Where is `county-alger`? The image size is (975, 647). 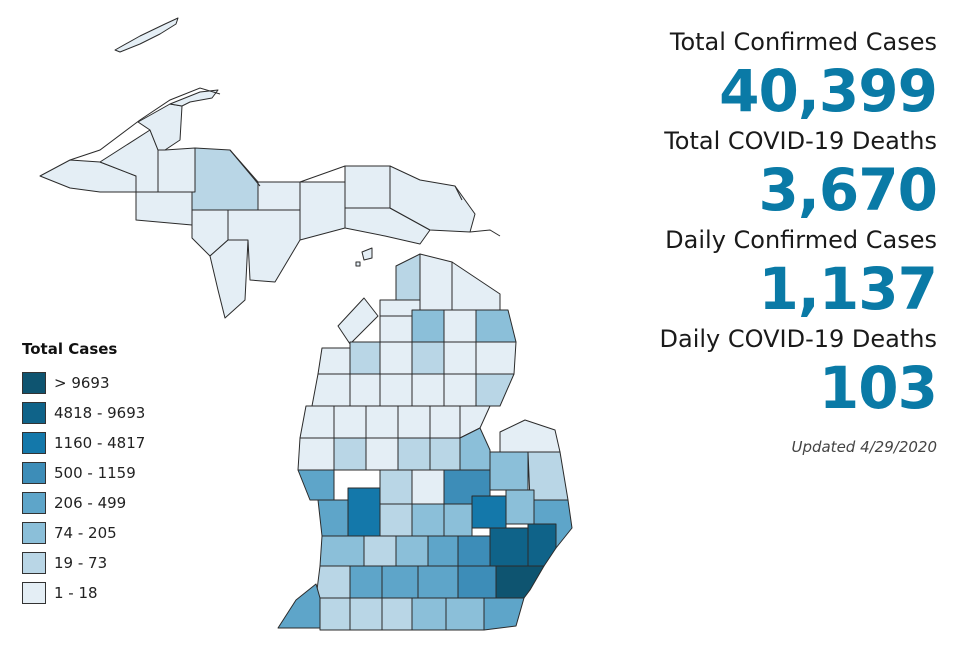 county-alger is located at coordinates (279, 196).